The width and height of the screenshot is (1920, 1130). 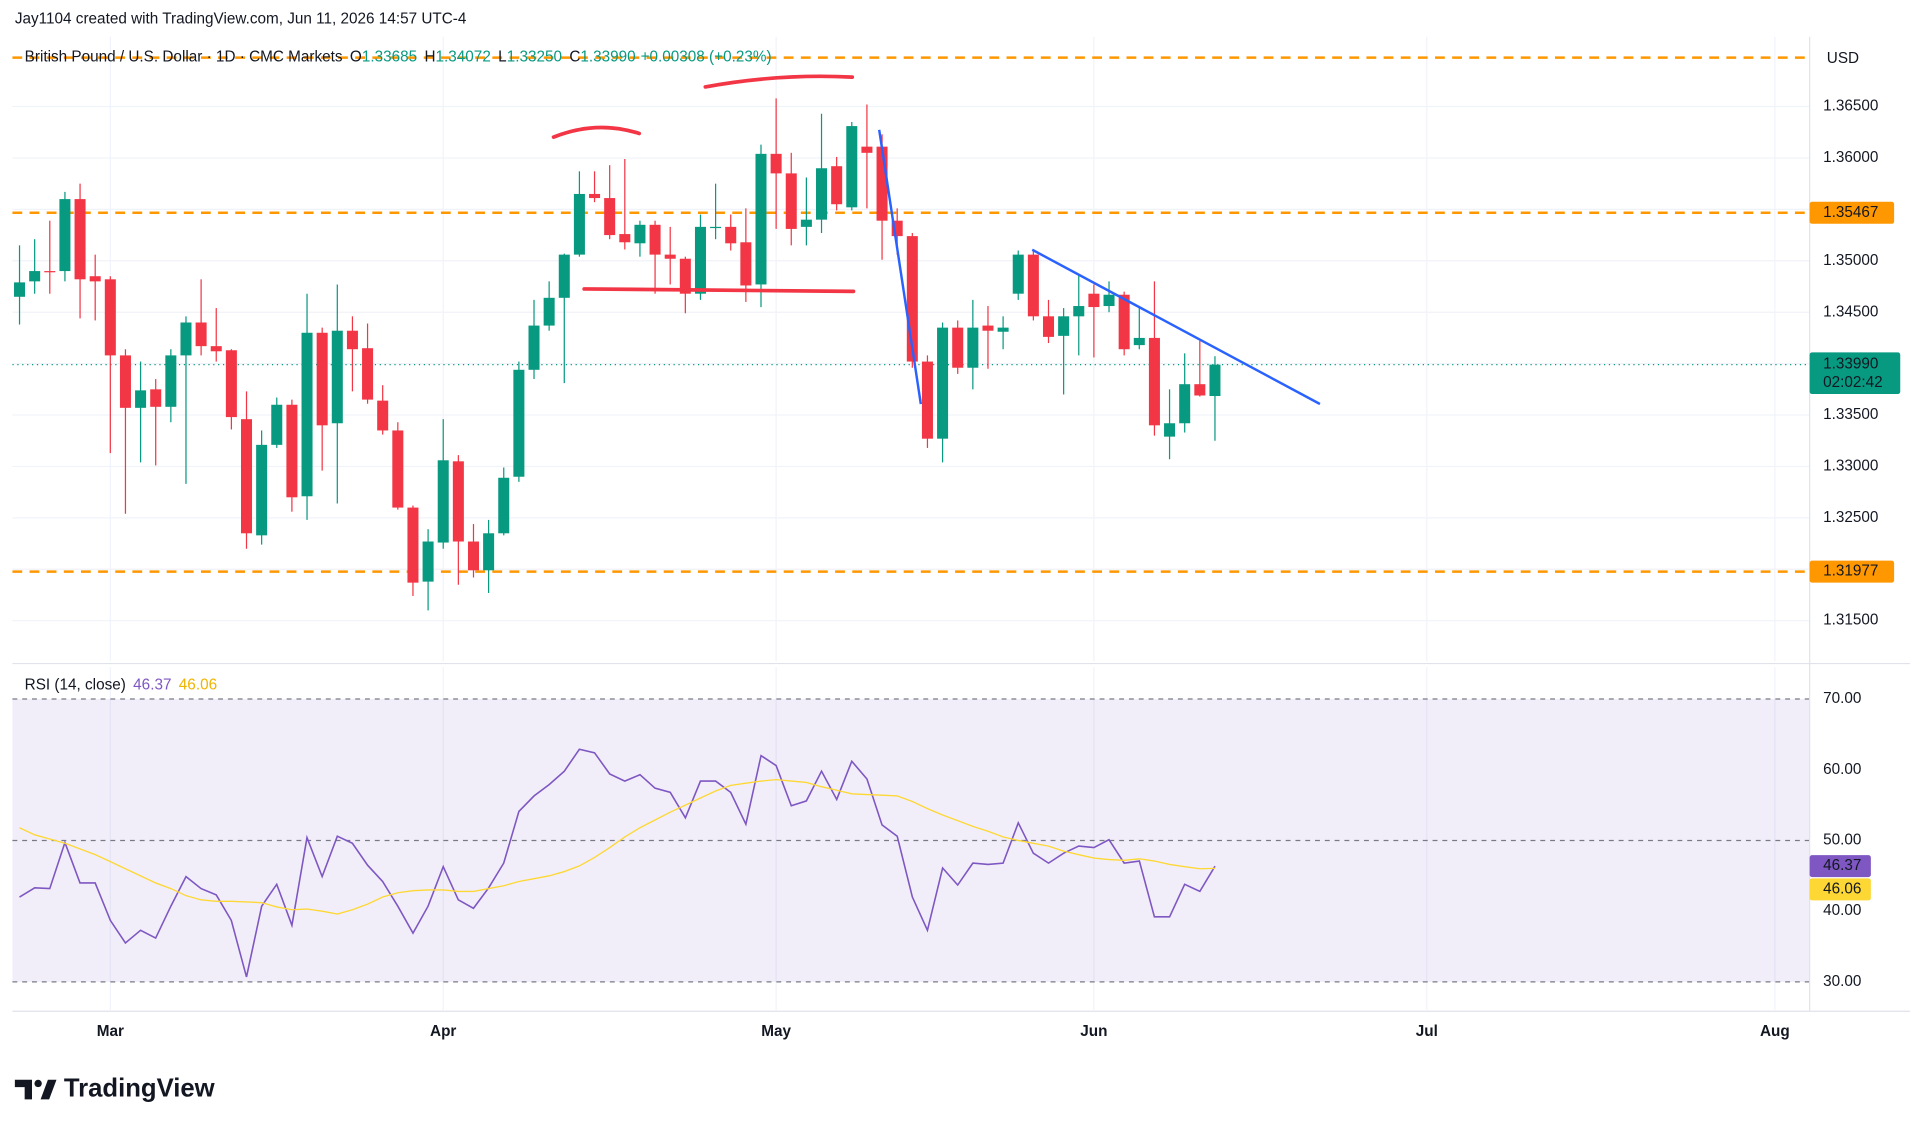 What do you see at coordinates (110, 1031) in the screenshot?
I see `x-tick-label: Mar` at bounding box center [110, 1031].